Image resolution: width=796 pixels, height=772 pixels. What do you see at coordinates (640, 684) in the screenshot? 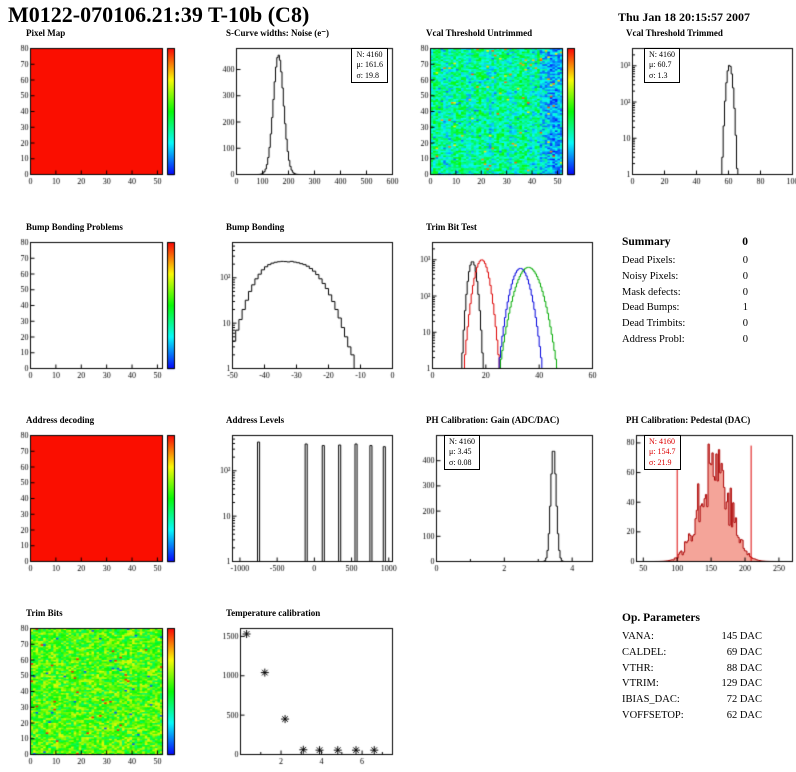
I see `op-row-label: VTRIM:` at bounding box center [640, 684].